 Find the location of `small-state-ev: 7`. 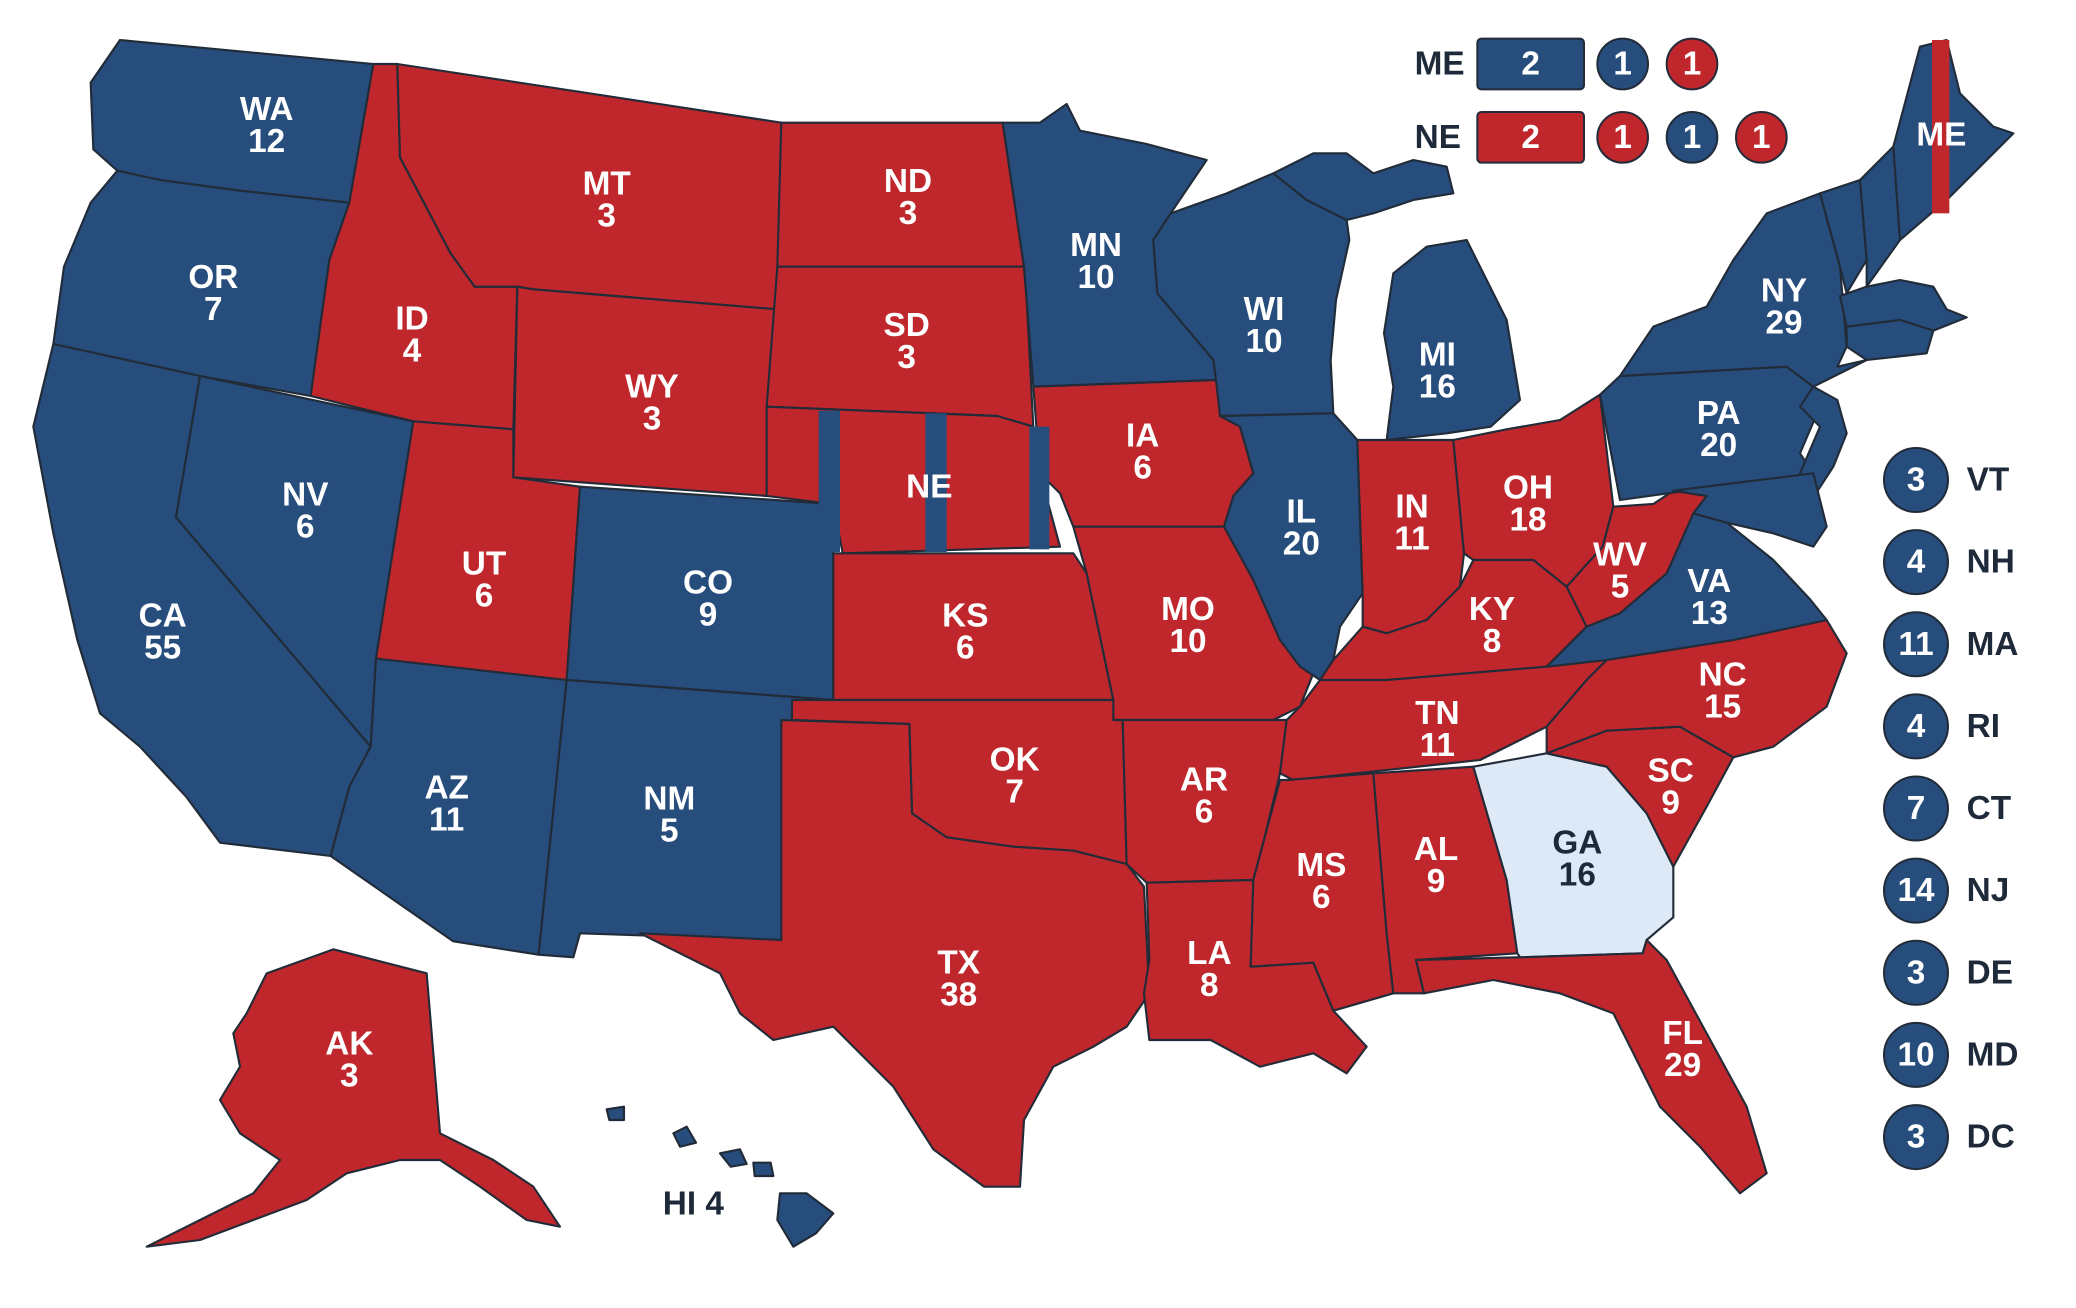

small-state-ev: 7 is located at coordinates (1916, 808).